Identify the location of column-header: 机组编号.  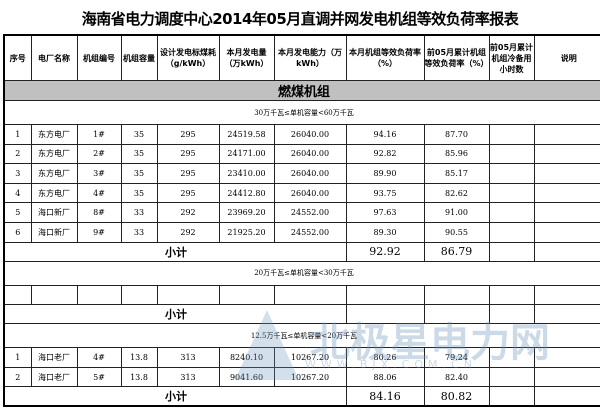
(99, 57).